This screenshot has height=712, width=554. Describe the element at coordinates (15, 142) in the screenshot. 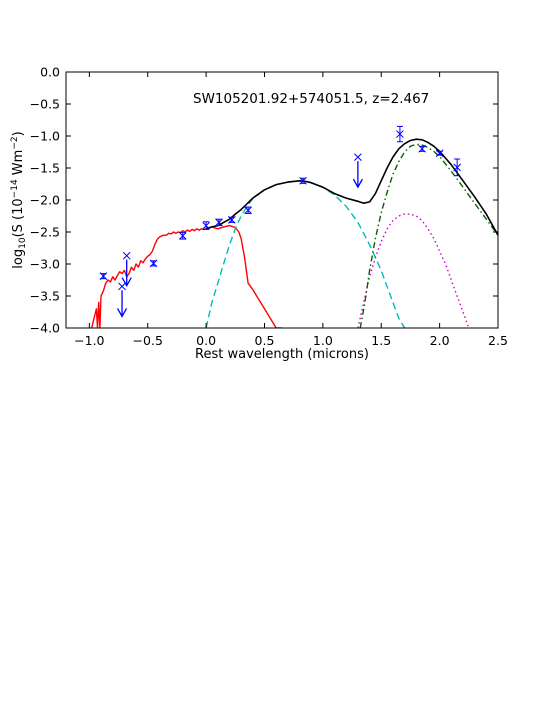

I see `y-label-sup2: −2` at that location.